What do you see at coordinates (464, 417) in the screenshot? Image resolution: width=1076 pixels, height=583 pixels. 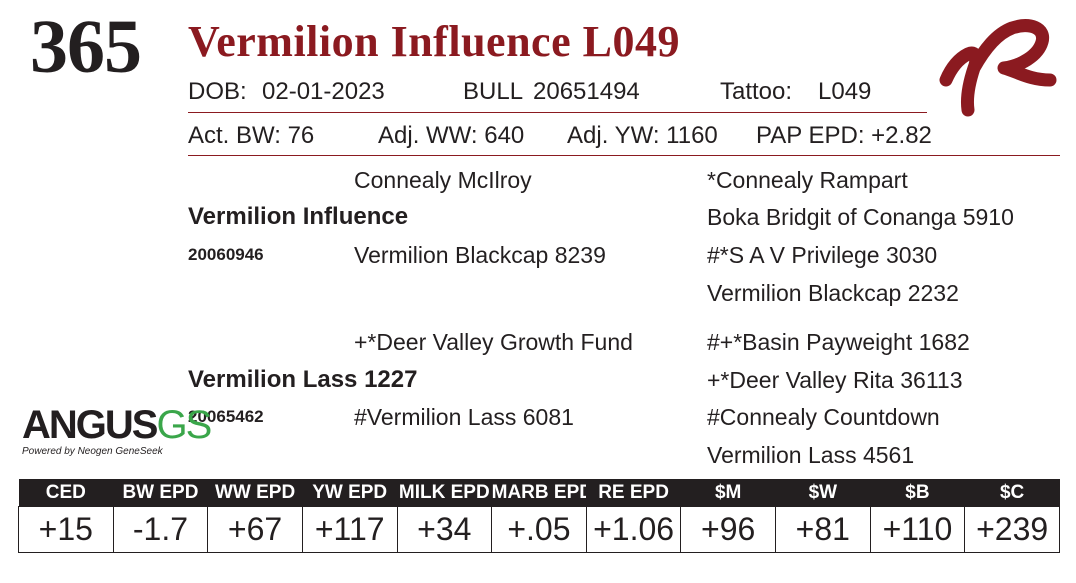 I see `dam-dam: #Vermilion Lass 6081` at bounding box center [464, 417].